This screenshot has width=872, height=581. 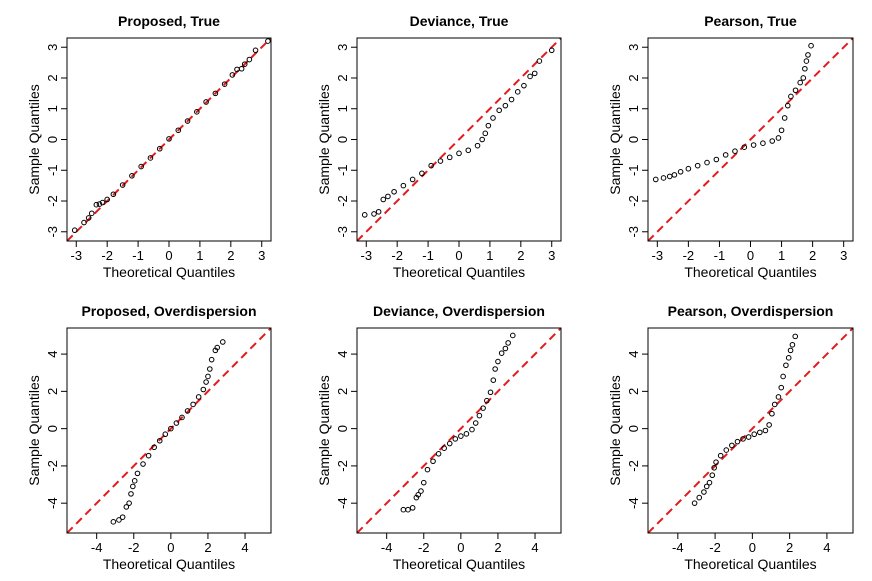 I want to click on y-axis-label: Sample Quantiles, so click(x=324, y=139).